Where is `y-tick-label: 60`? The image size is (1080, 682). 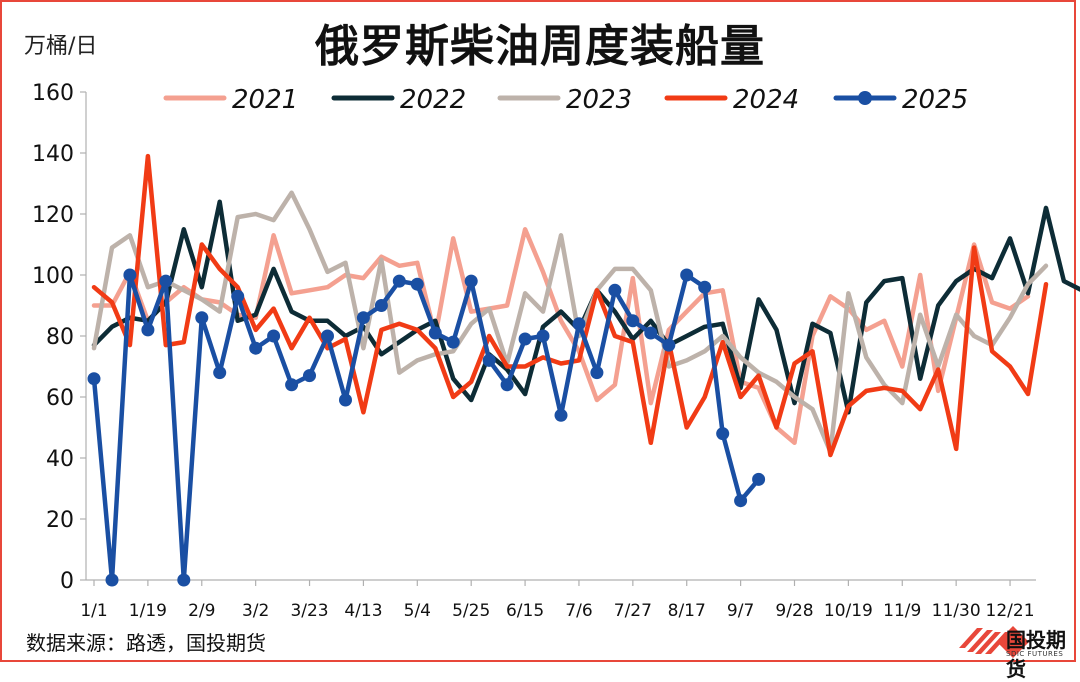
y-tick-label: 60 is located at coordinates (60, 398).